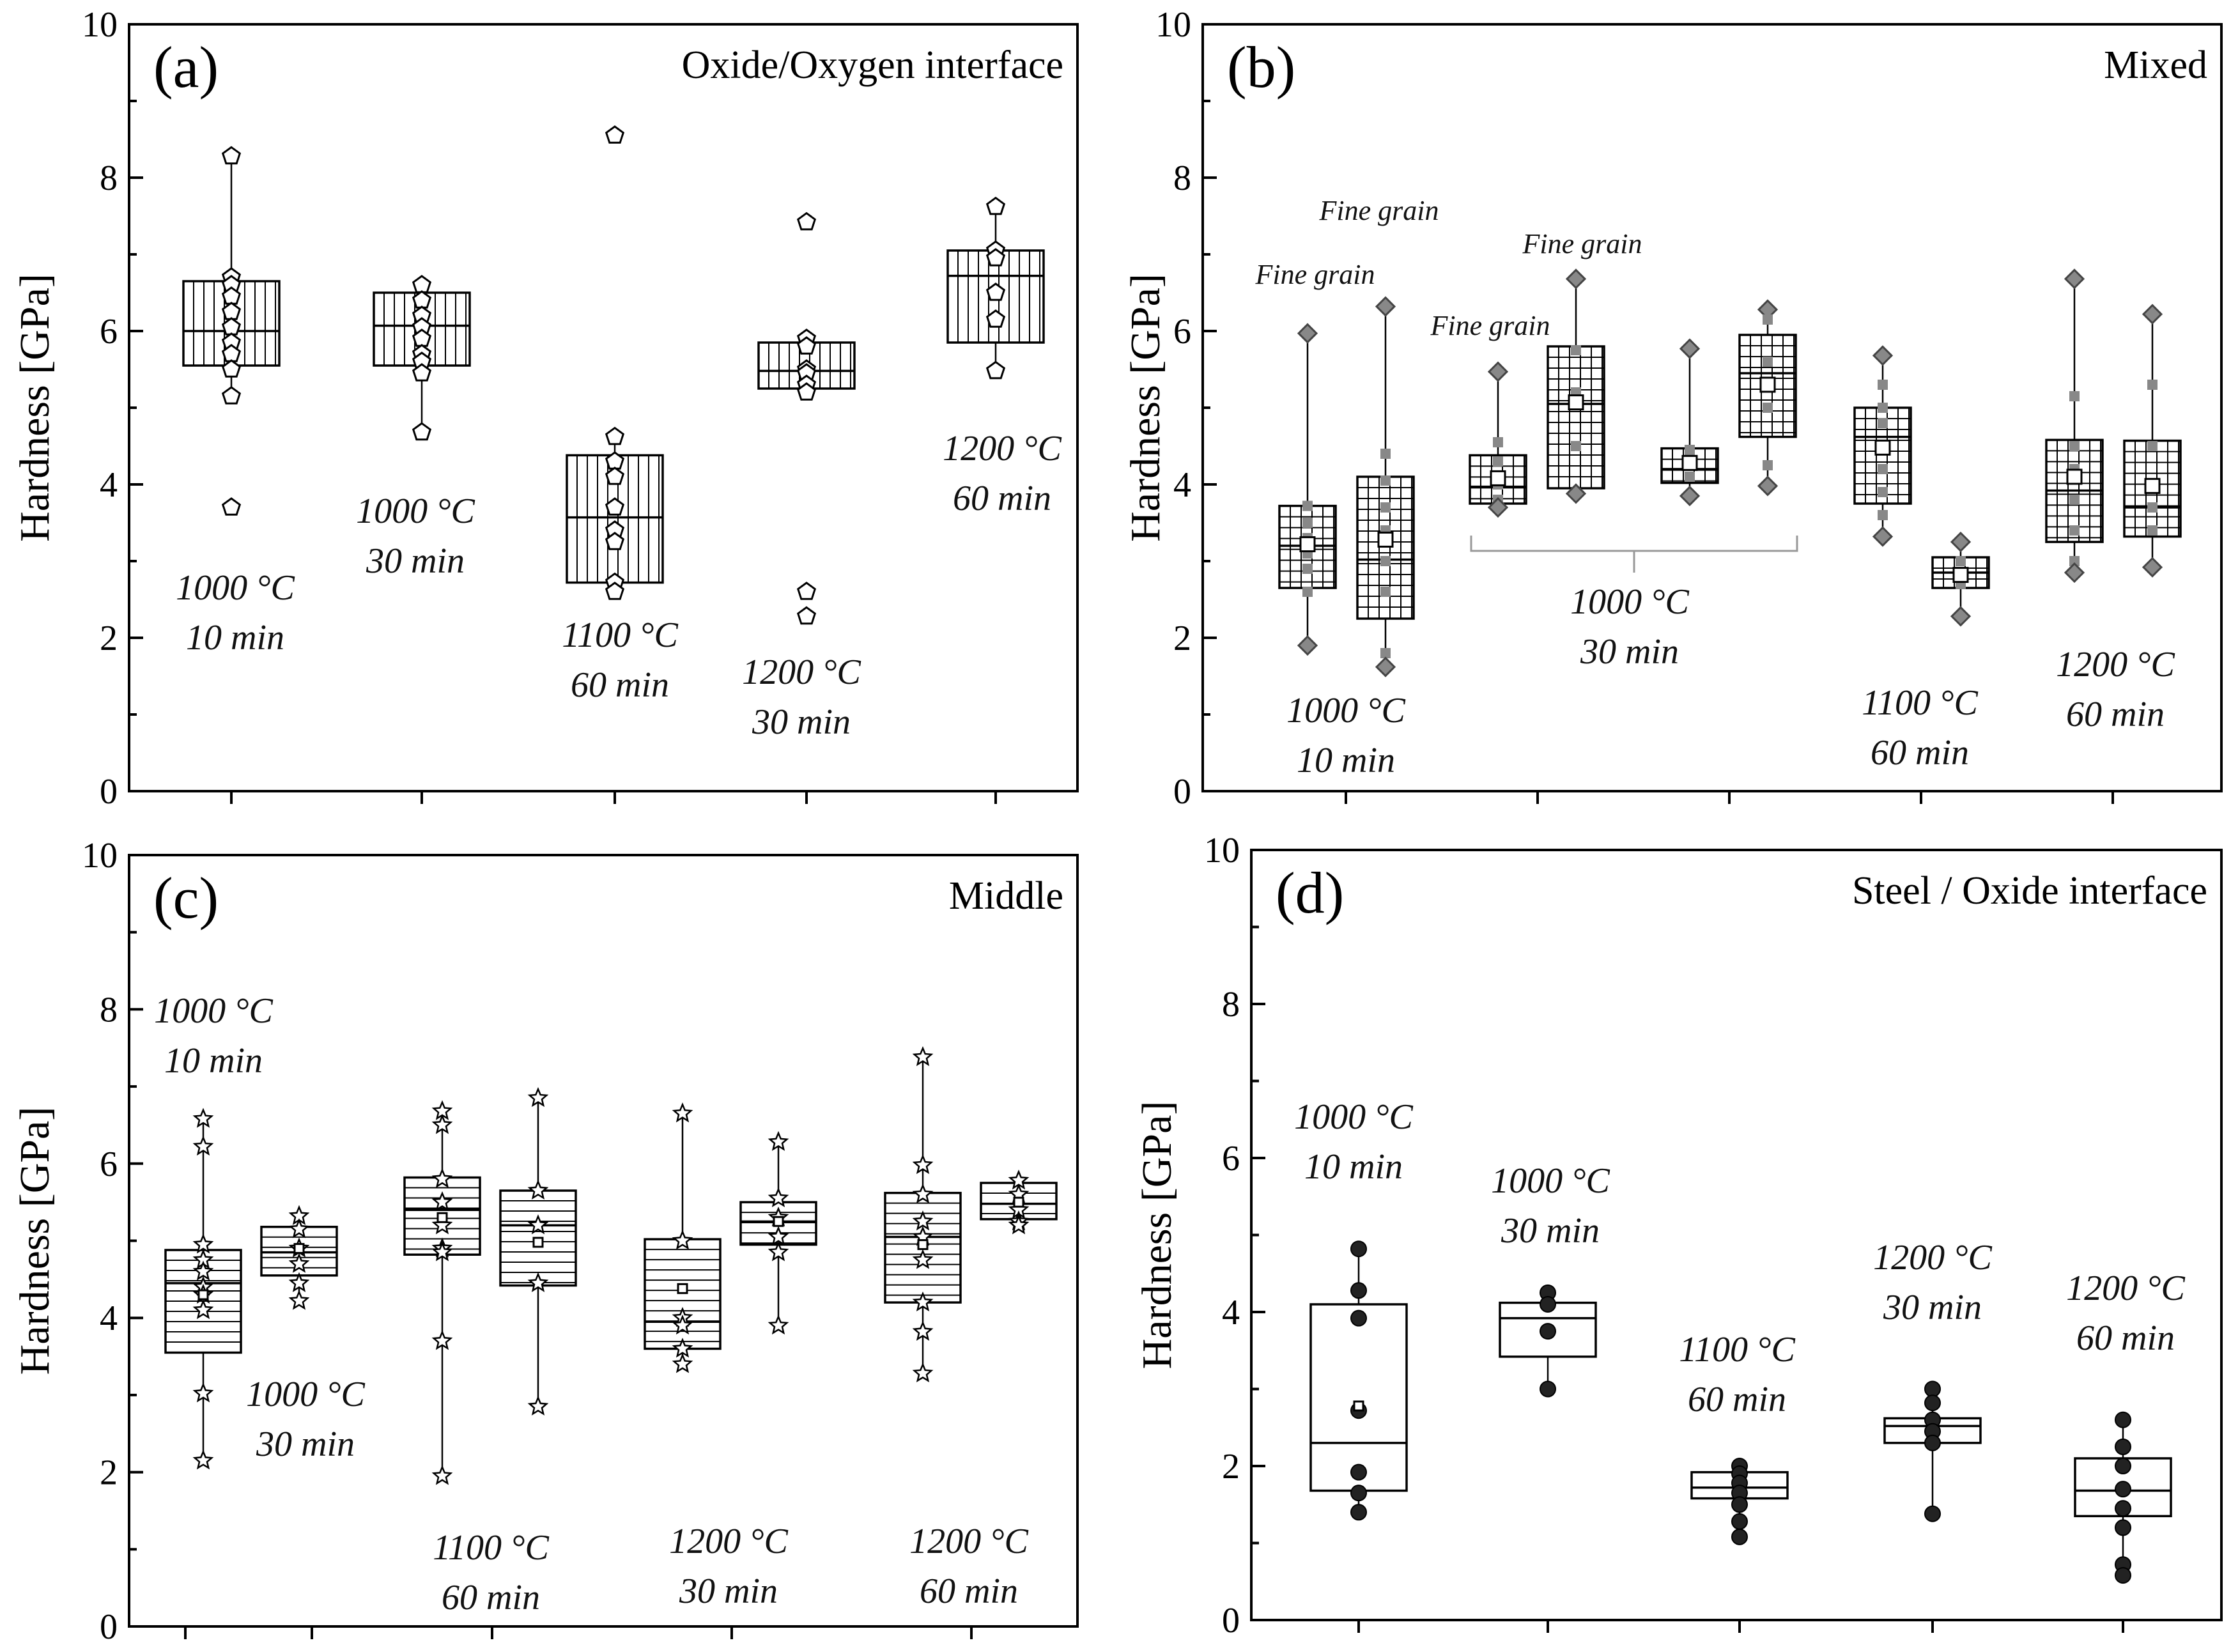  I want to click on panel-letter: (c), so click(186, 897).